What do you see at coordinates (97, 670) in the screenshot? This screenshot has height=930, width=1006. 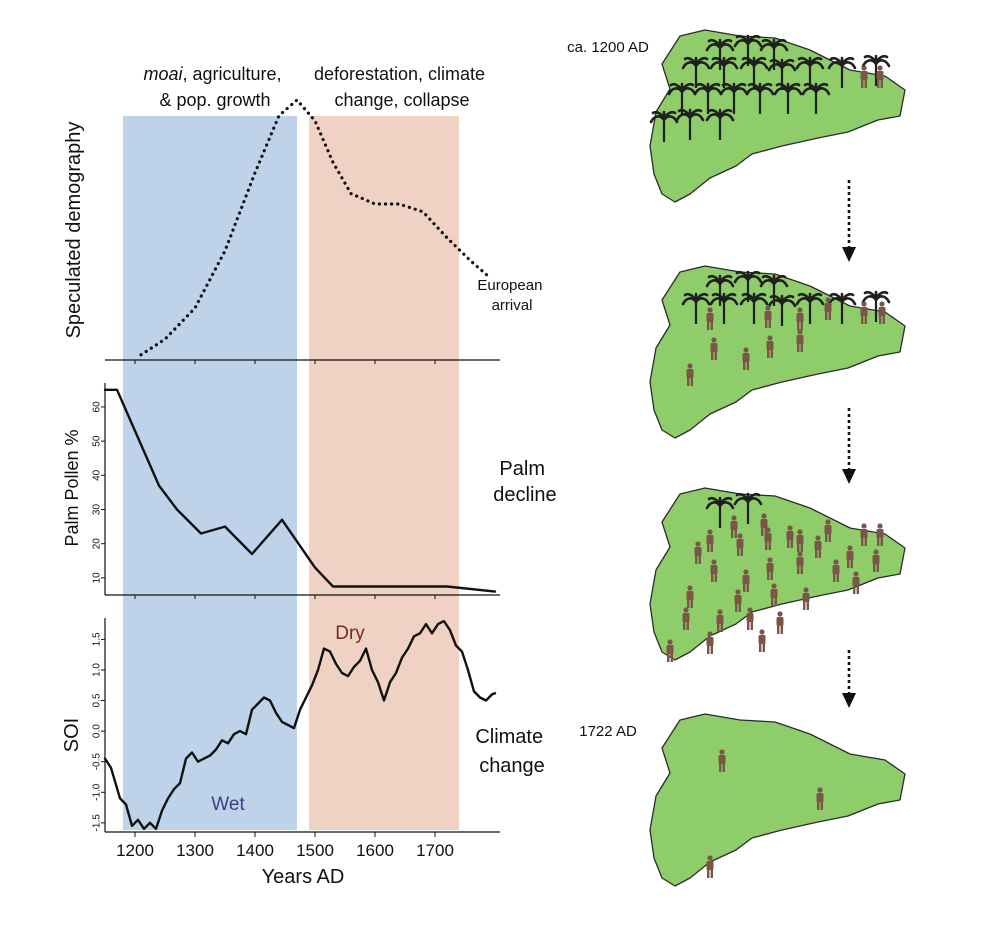 I see `y-tick-label: 1.0` at bounding box center [97, 670].